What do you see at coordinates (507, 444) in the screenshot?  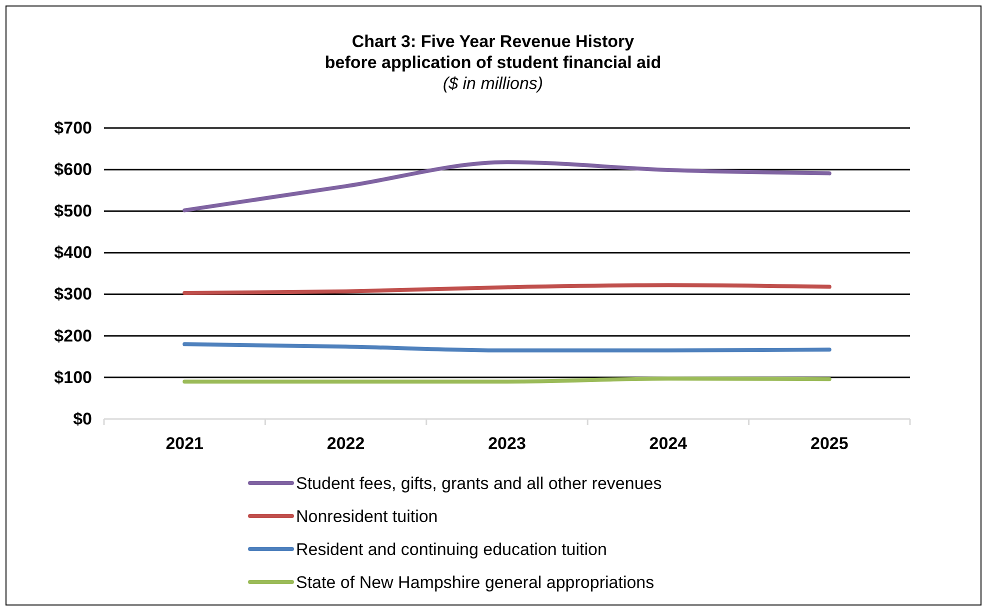 I see `x-tick-label: 2023` at bounding box center [507, 444].